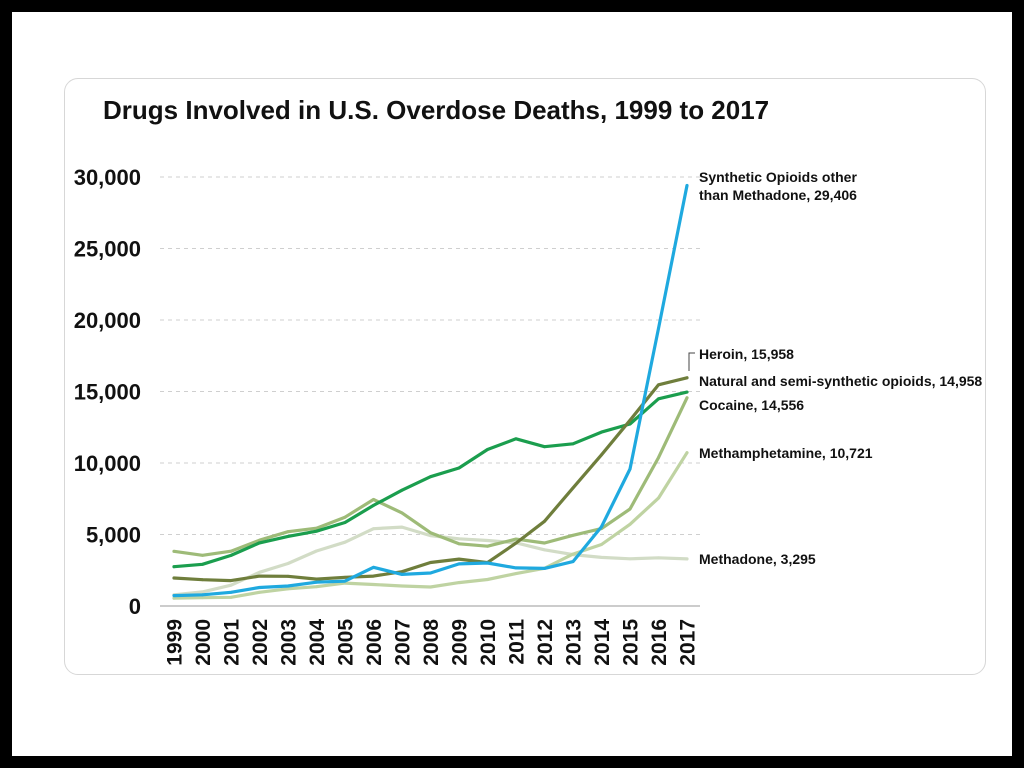  What do you see at coordinates (691, 361) in the screenshot?
I see `heroin-label-leader-line` at bounding box center [691, 361].